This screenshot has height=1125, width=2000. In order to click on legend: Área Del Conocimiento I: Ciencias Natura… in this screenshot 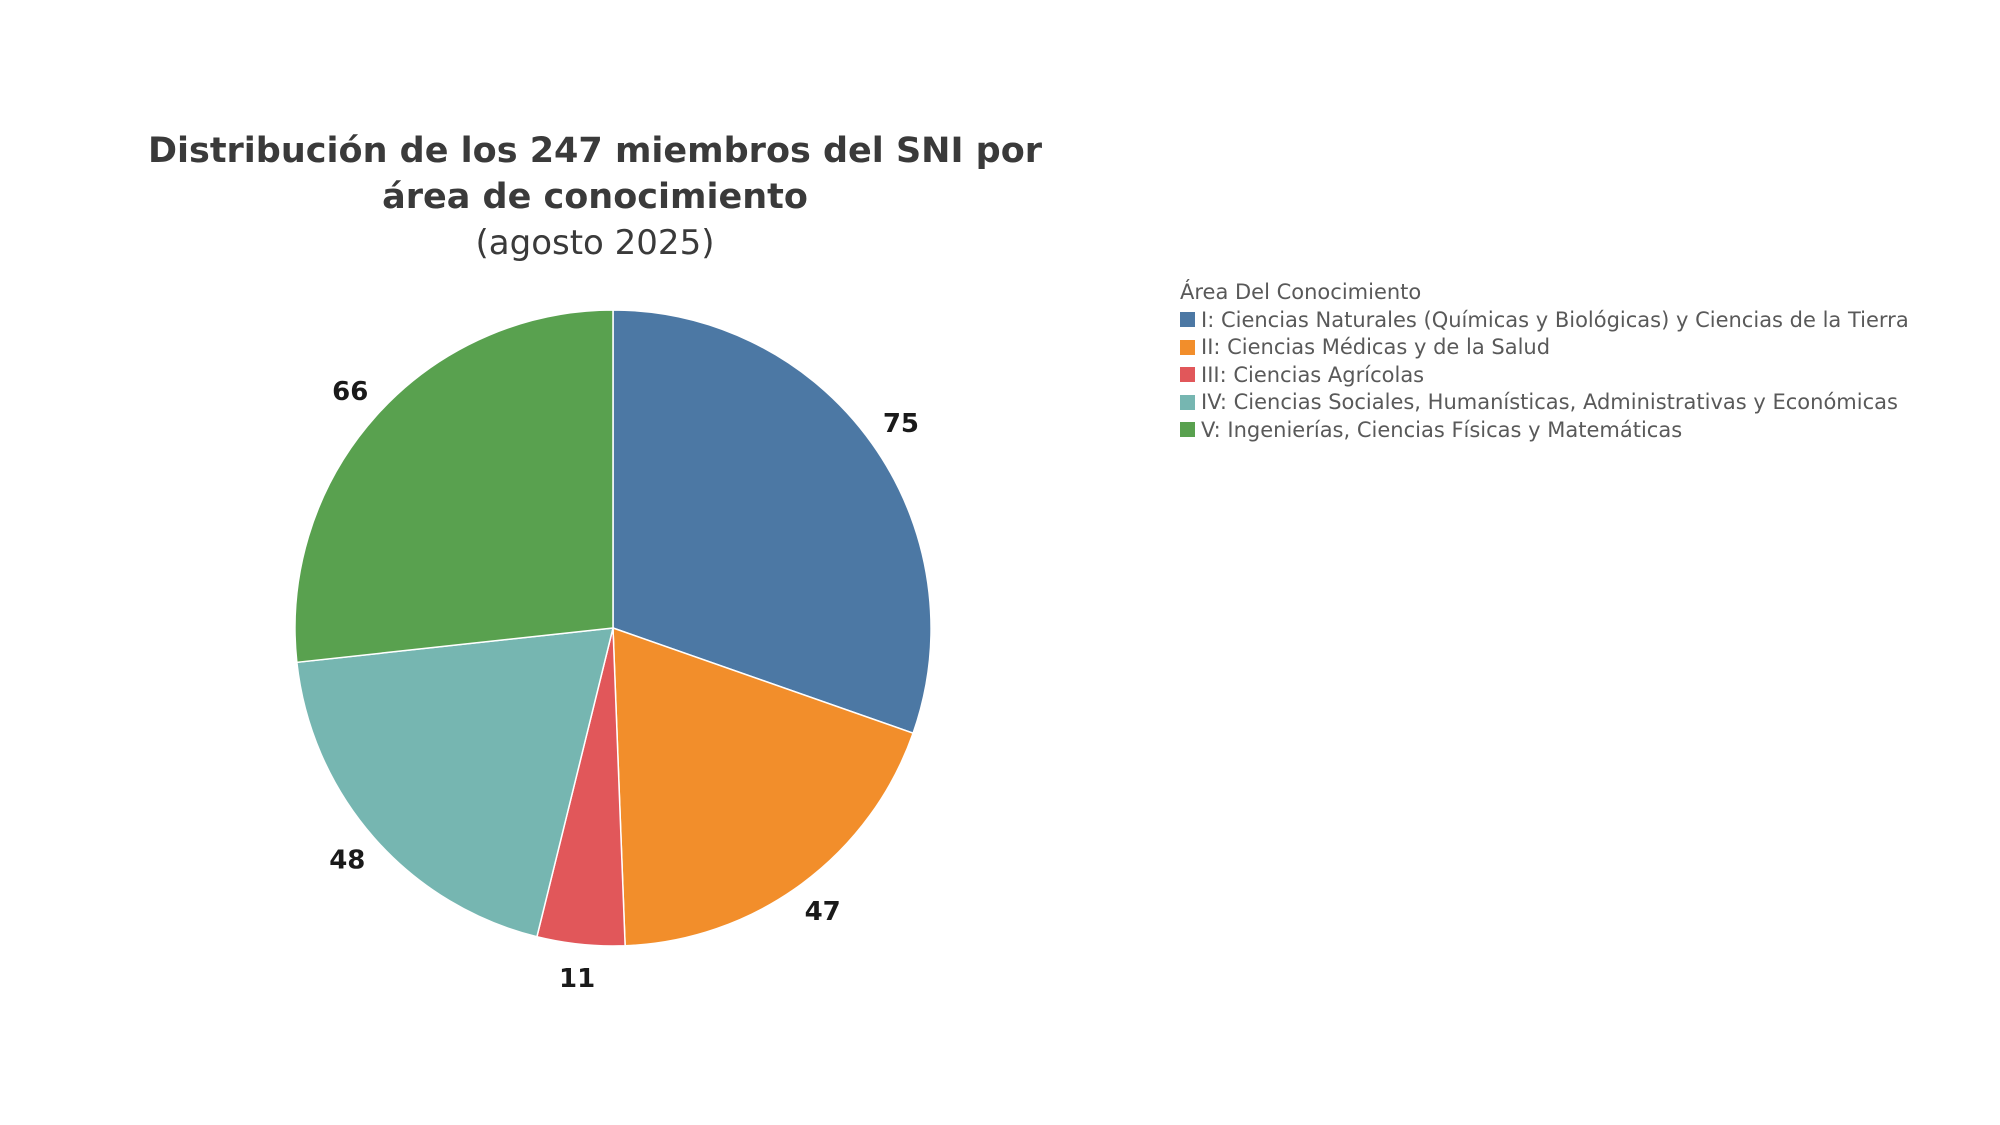, I will do `click(1544, 361)`.